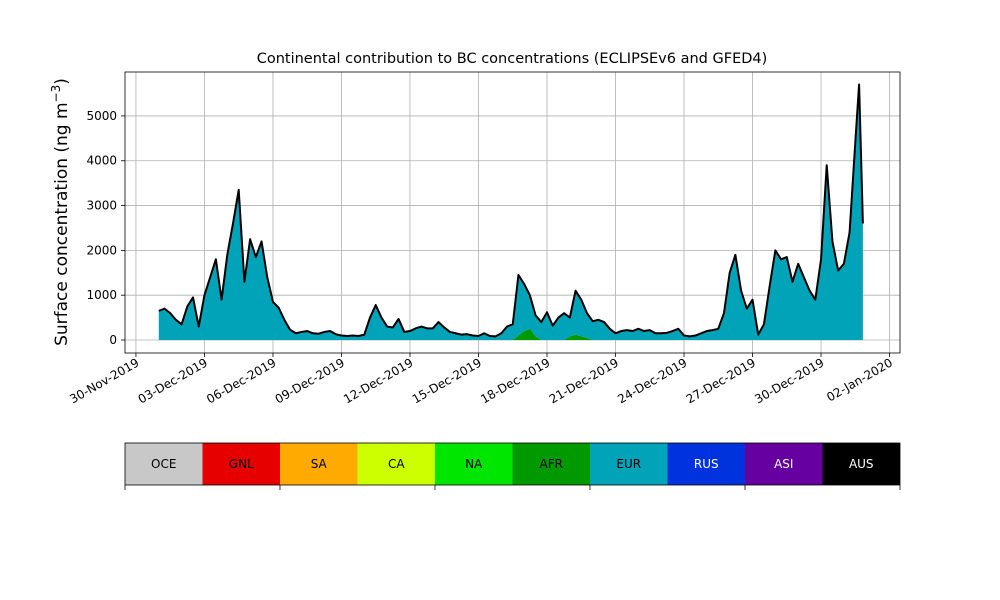 The image size is (1000, 600). What do you see at coordinates (101, 295) in the screenshot?
I see `y-tick-label: 1000` at bounding box center [101, 295].